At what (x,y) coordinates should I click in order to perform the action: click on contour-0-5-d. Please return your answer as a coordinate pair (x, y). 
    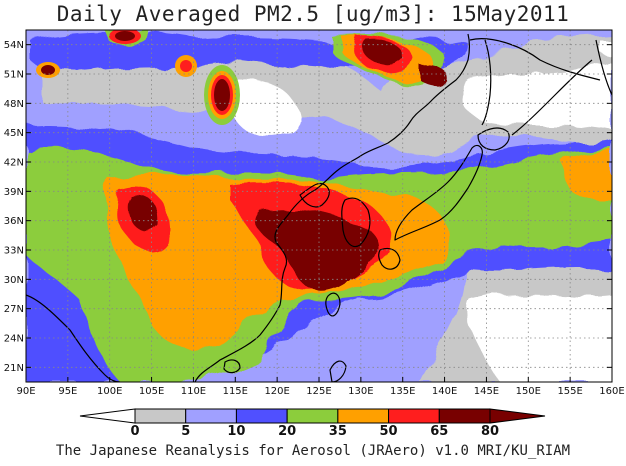
    Looking at the image, I should click on (606, 47).